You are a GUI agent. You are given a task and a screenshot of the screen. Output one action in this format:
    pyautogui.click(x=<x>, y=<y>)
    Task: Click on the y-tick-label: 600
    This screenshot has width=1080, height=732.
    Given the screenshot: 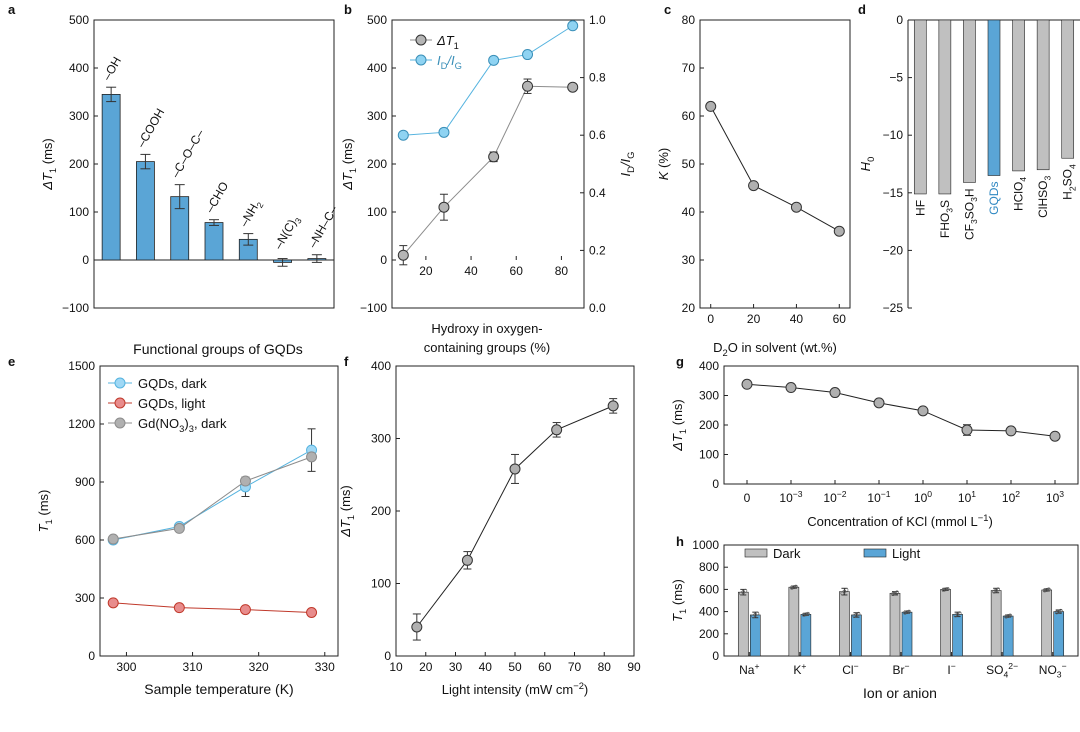 What is the action you would take?
    pyautogui.click(x=85, y=540)
    